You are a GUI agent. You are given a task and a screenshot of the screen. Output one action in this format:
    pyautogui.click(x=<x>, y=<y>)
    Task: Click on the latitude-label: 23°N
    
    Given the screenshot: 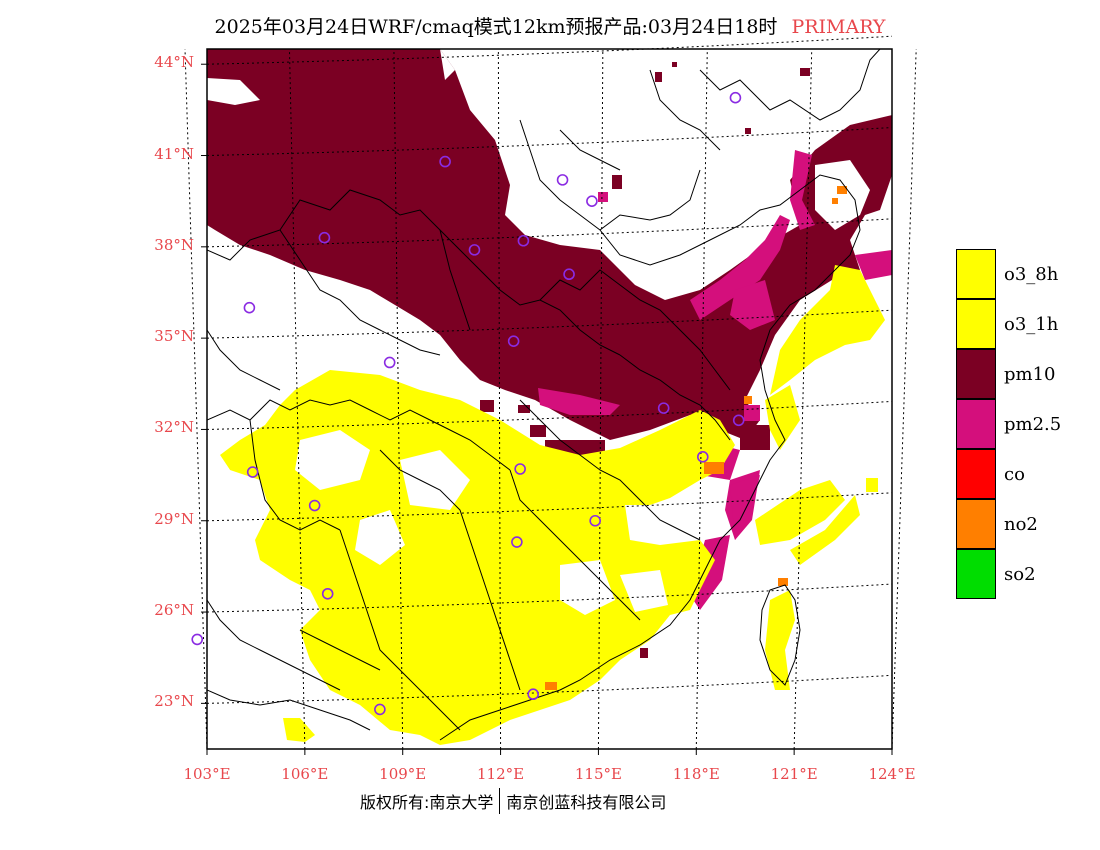 What is the action you would take?
    pyautogui.click(x=174, y=701)
    